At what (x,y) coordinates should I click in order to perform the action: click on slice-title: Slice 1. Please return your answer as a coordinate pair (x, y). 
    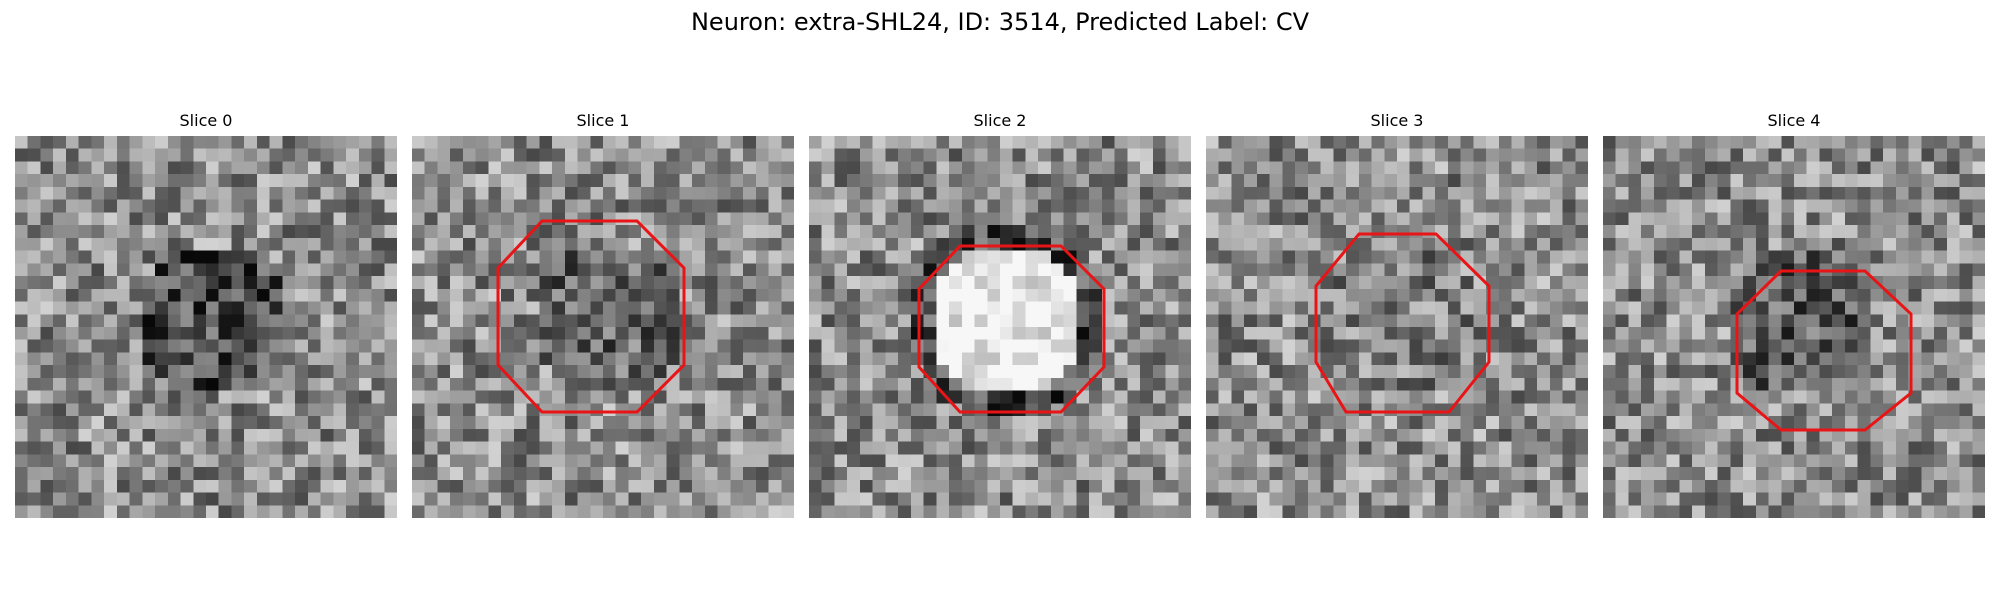
    Looking at the image, I should click on (603, 120).